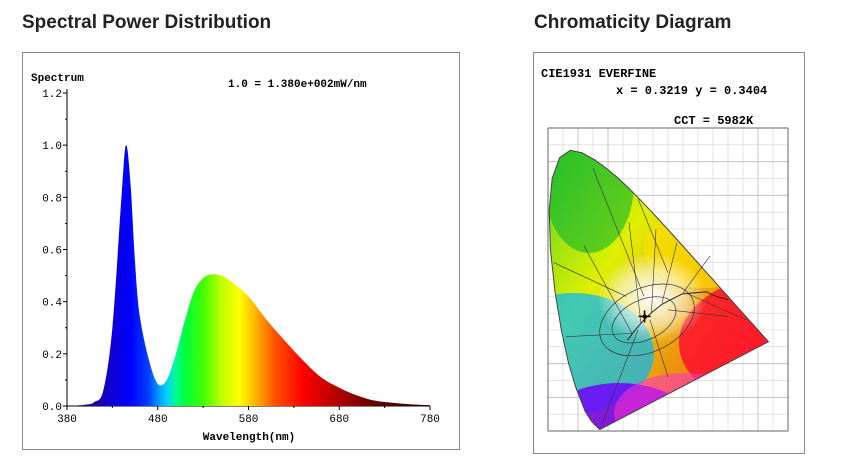 The height and width of the screenshot is (464, 842). I want to click on spd-x-tick-label: 580, so click(249, 420).